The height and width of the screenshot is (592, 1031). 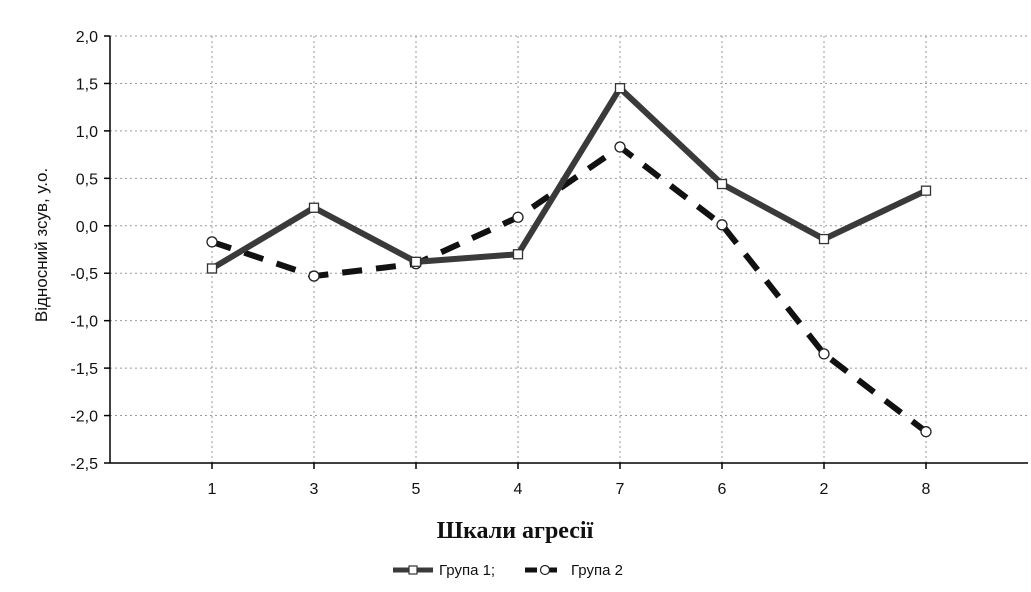 What do you see at coordinates (416, 489) in the screenshot?
I see `x-tick-label: 5` at bounding box center [416, 489].